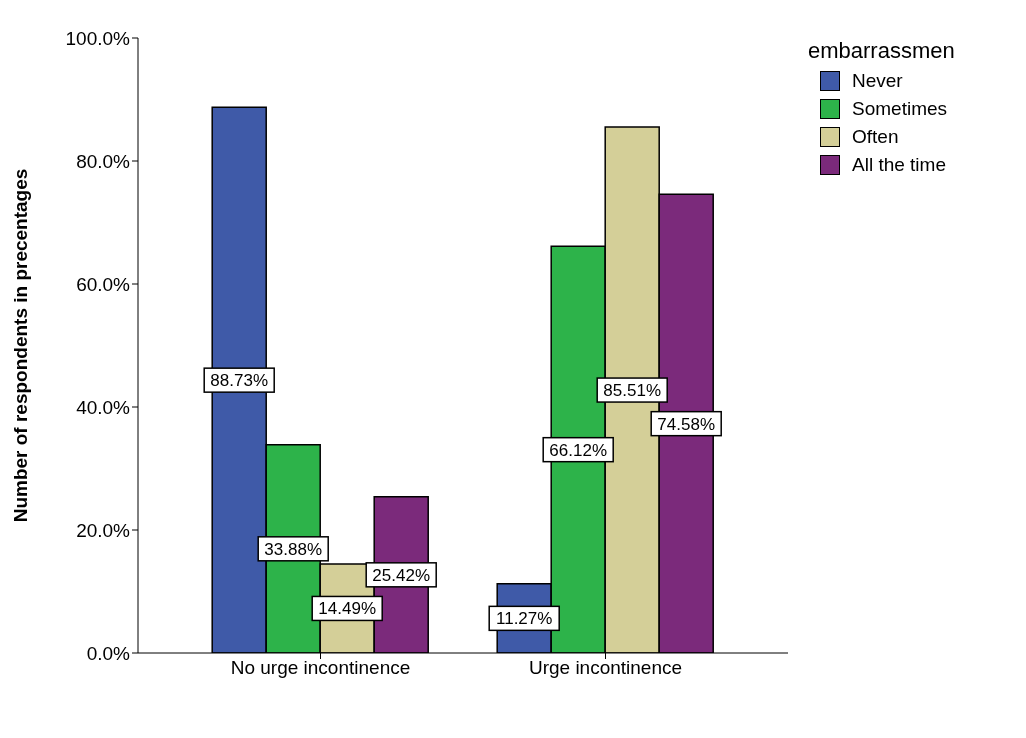 The image size is (1026, 738). Describe the element at coordinates (877, 81) in the screenshot. I see `legend-label: Never` at that location.